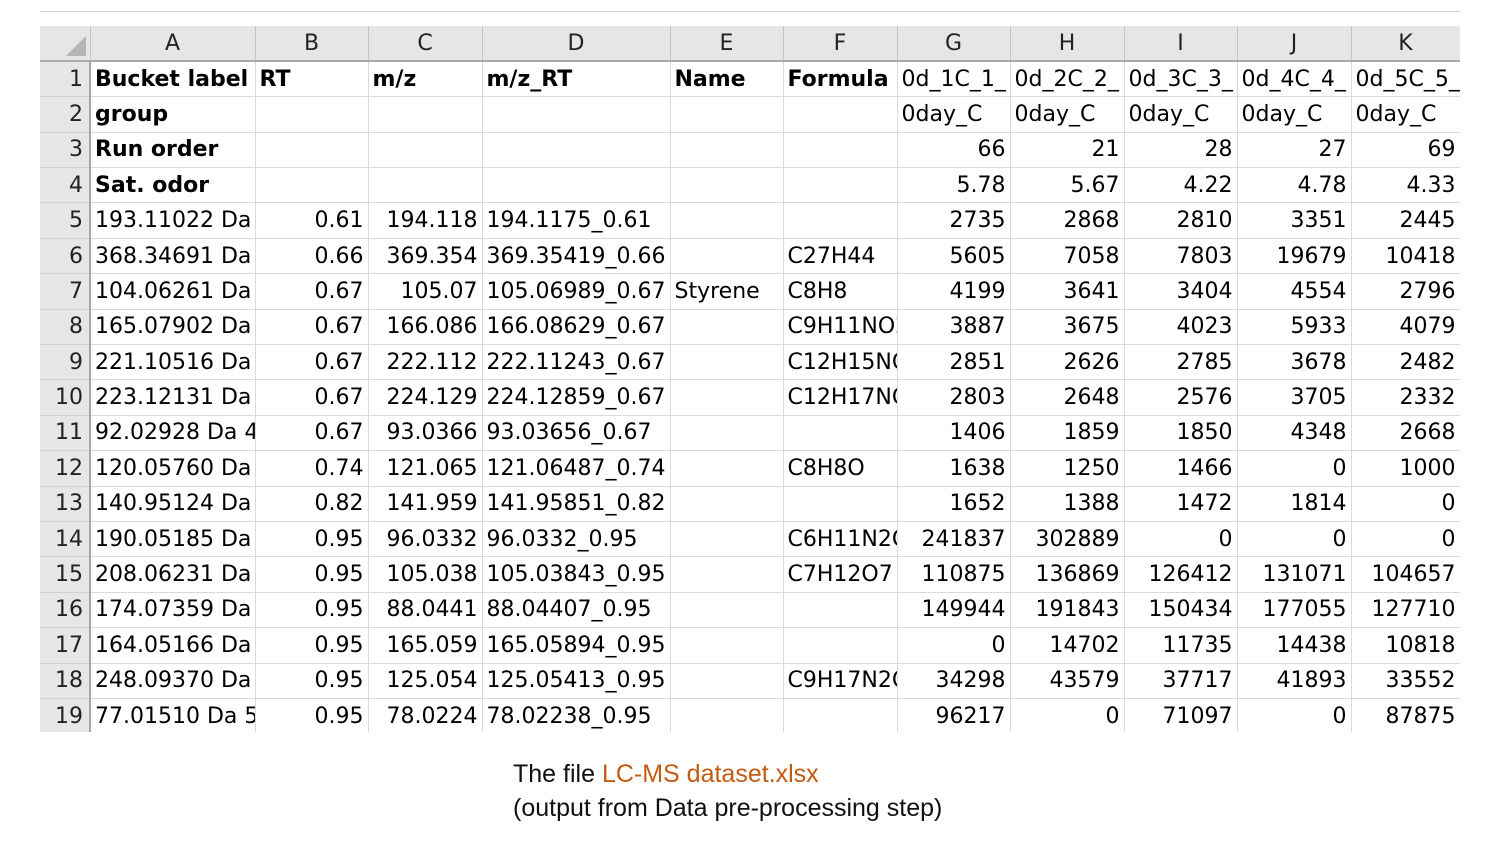 The image size is (1500, 844). What do you see at coordinates (65, 327) in the screenshot?
I see `row-header: 8` at bounding box center [65, 327].